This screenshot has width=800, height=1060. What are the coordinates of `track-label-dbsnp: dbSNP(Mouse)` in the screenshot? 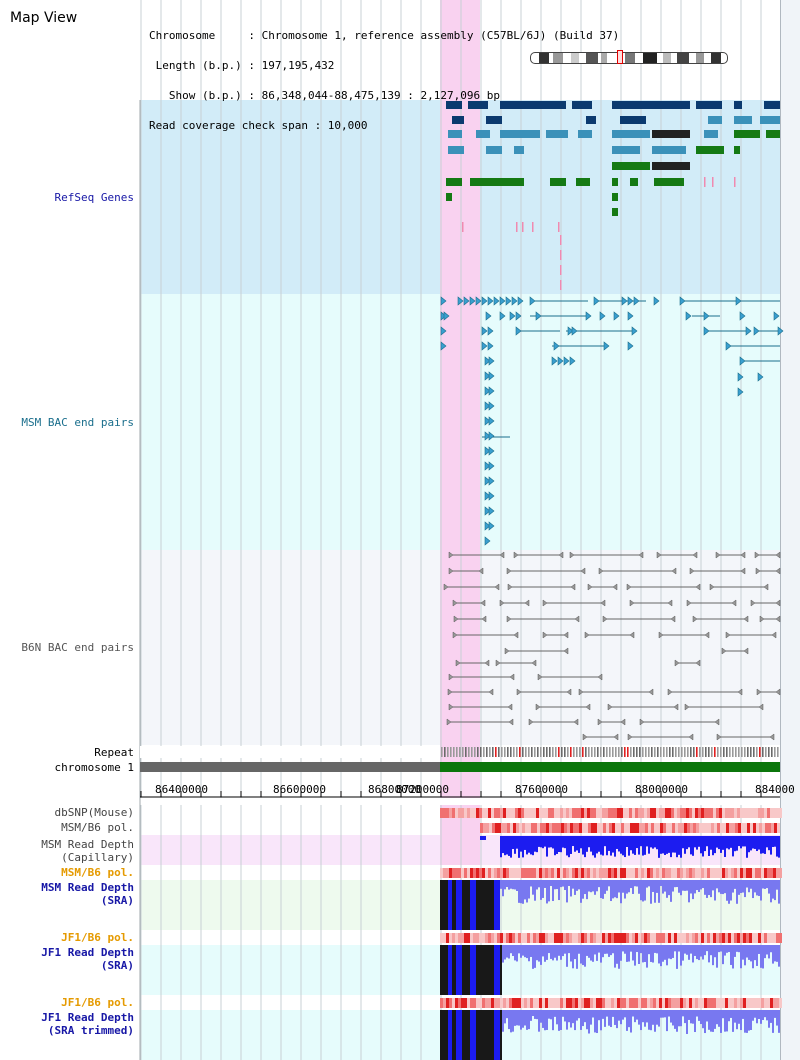 It's located at (94, 812).